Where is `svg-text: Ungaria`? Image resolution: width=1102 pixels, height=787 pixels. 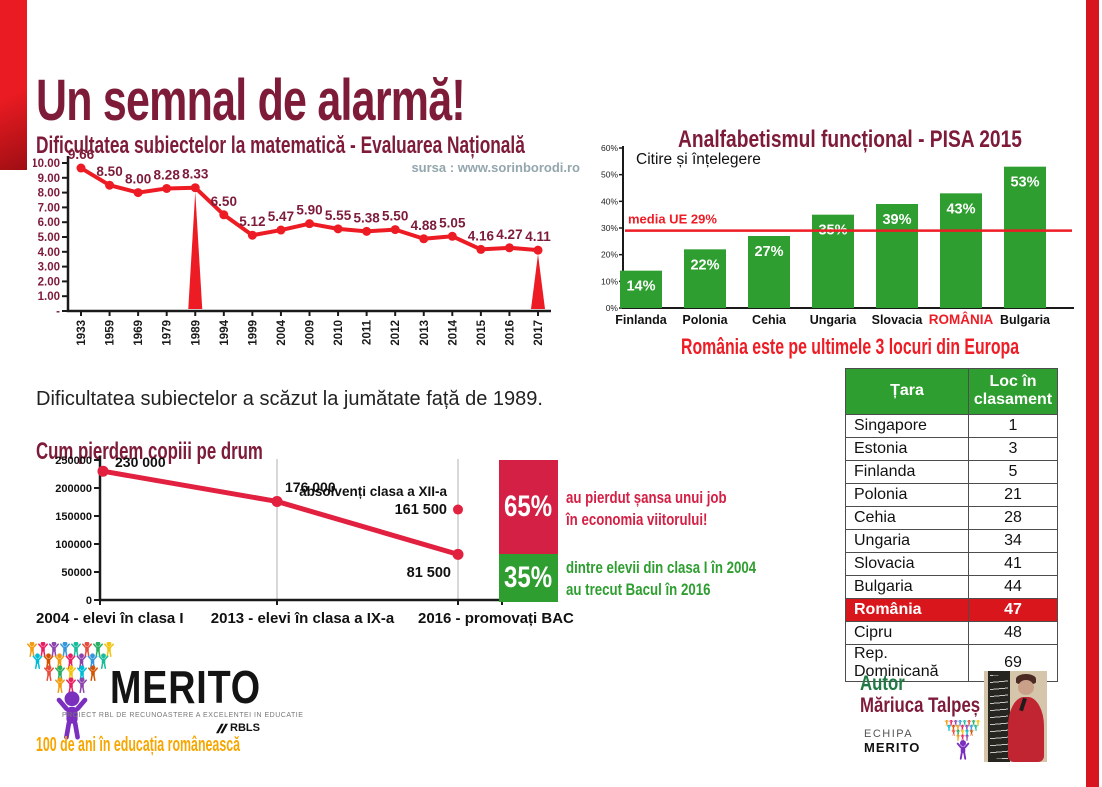
svg-text: Ungaria is located at coordinates (834, 320).